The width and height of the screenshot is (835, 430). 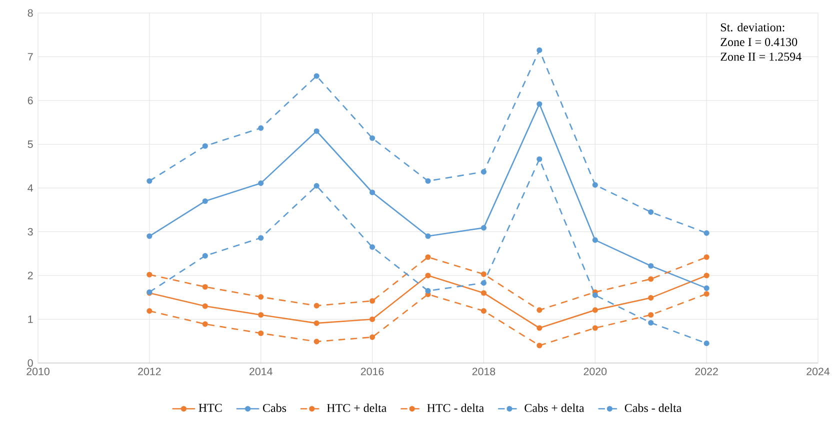 What do you see at coordinates (30, 144) in the screenshot?
I see `y-tick-label: 5` at bounding box center [30, 144].